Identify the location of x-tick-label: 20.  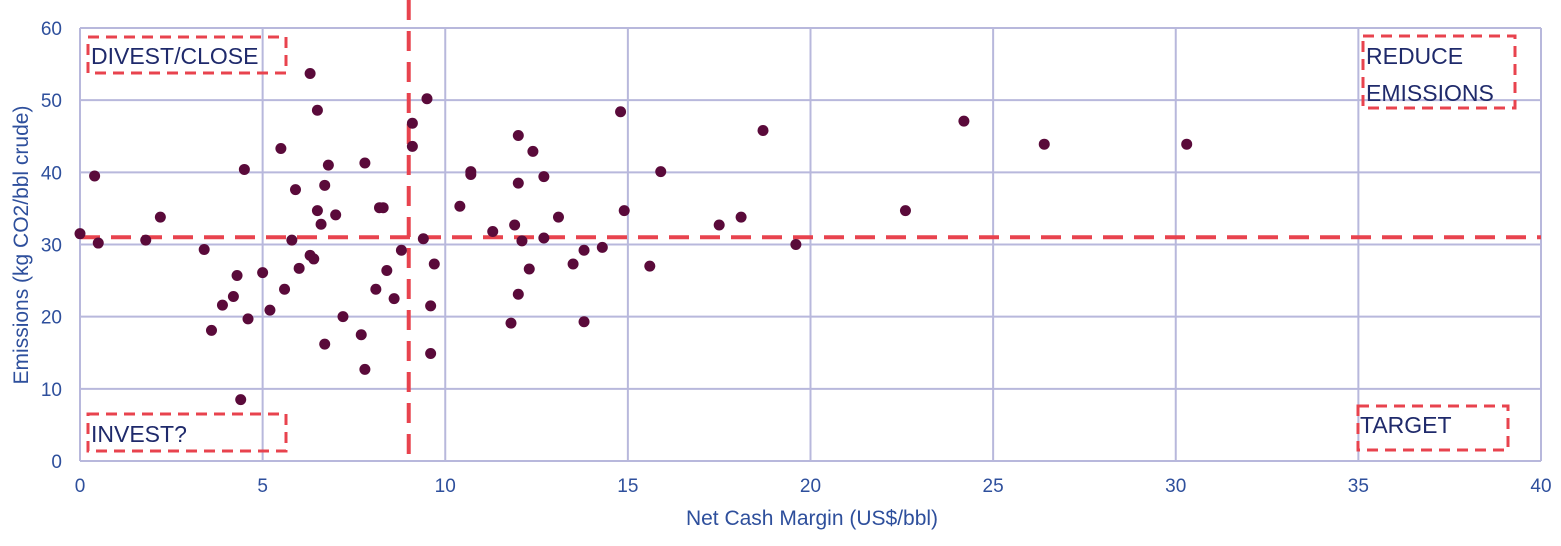
(810, 486).